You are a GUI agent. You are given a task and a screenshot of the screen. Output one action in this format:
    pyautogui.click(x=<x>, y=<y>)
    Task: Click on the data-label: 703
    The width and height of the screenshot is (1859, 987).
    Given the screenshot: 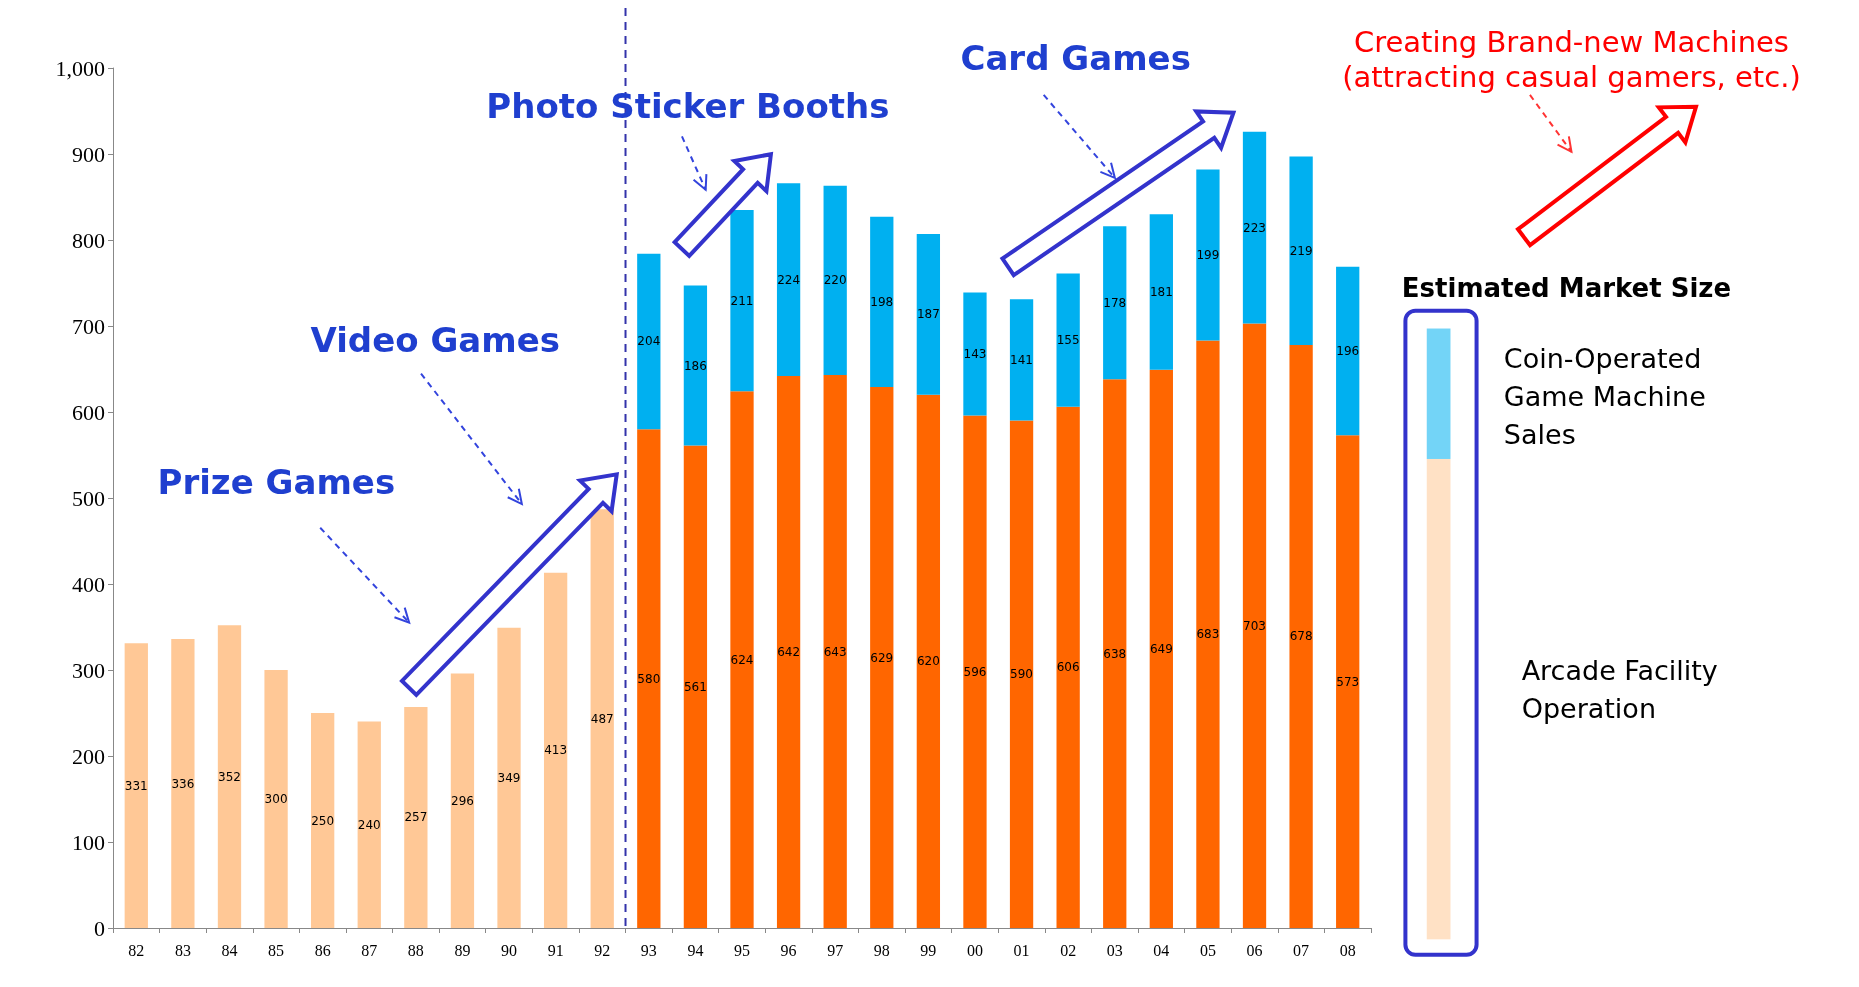 What is the action you would take?
    pyautogui.click(x=1254, y=625)
    